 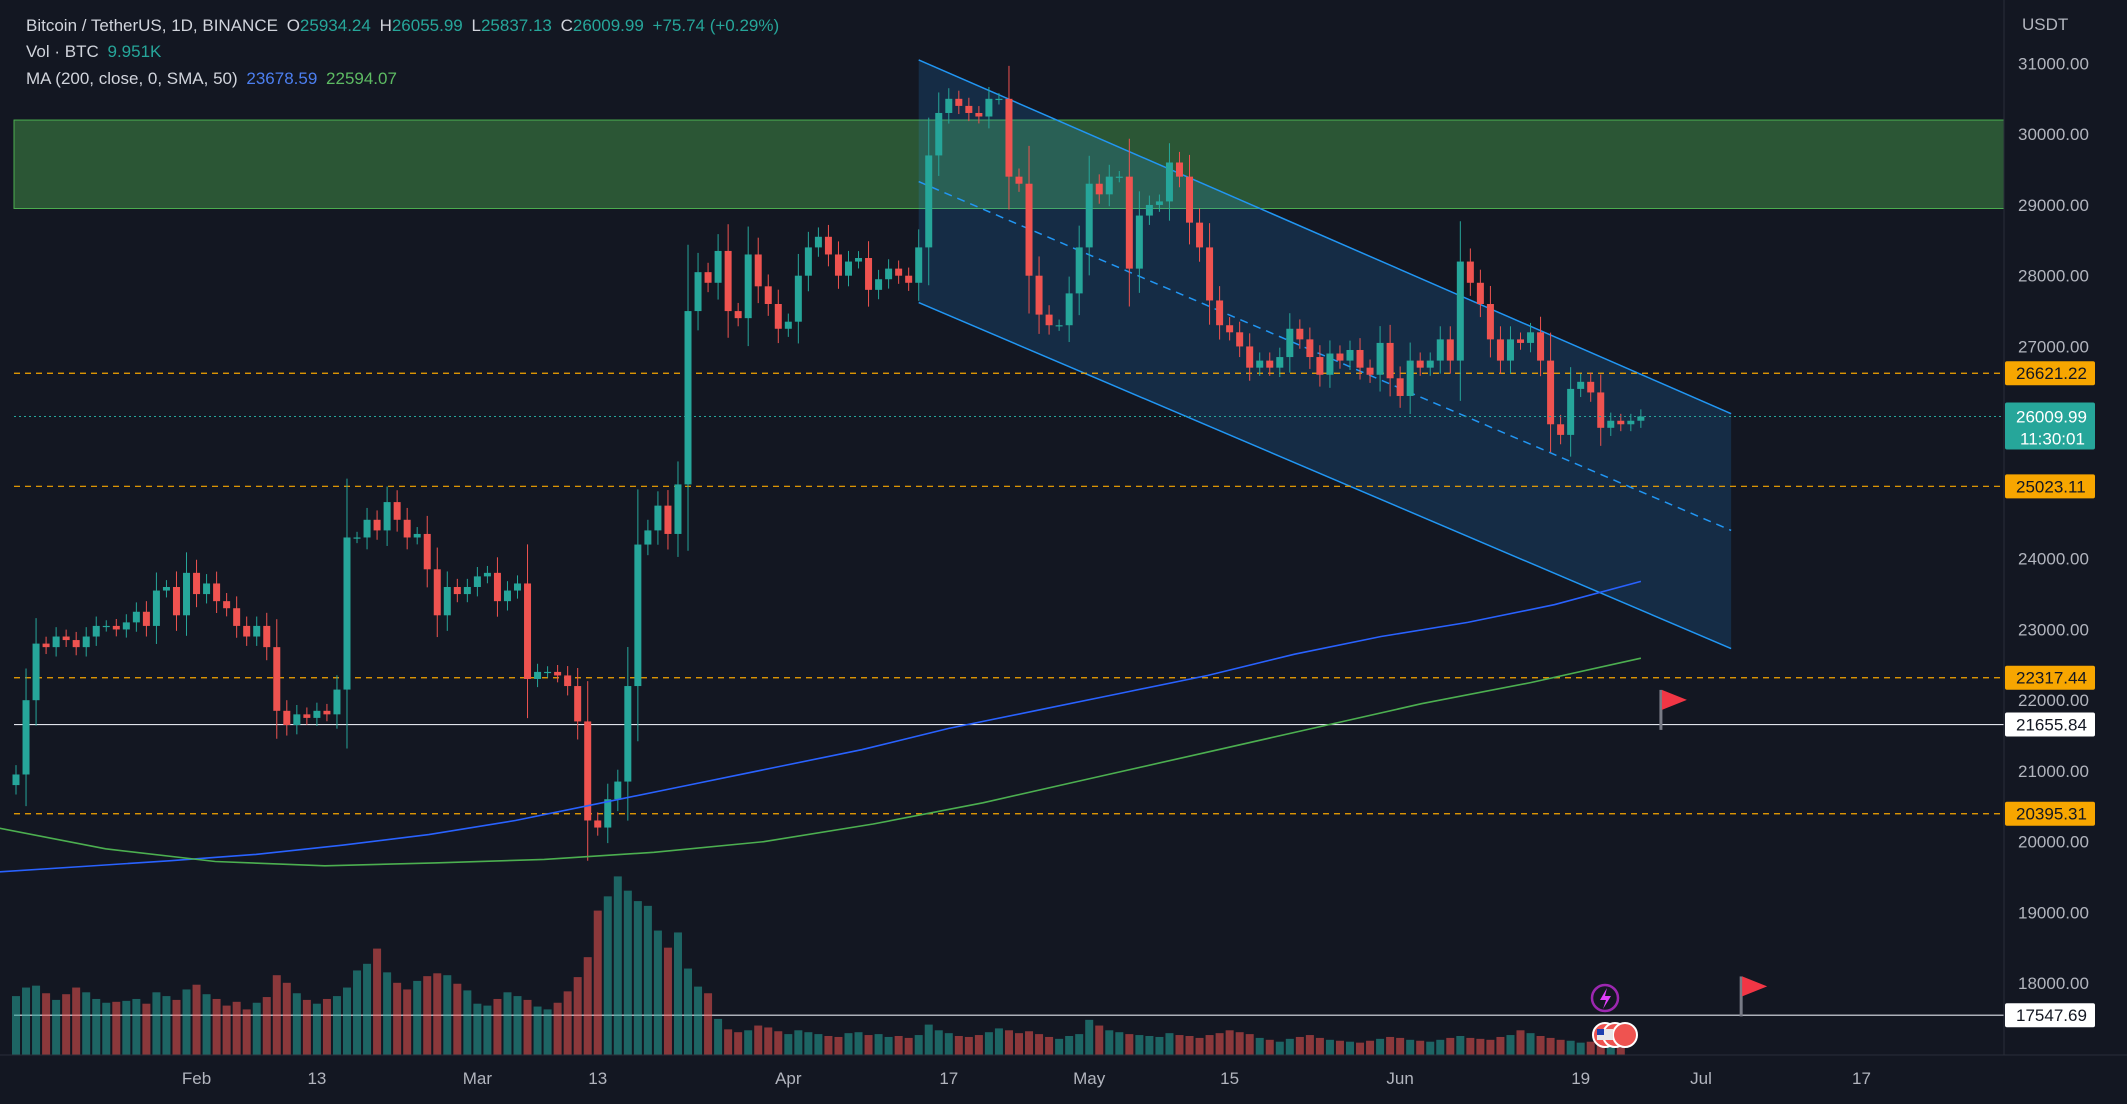 I want to click on channel-upper-line, so click(x=1325, y=237).